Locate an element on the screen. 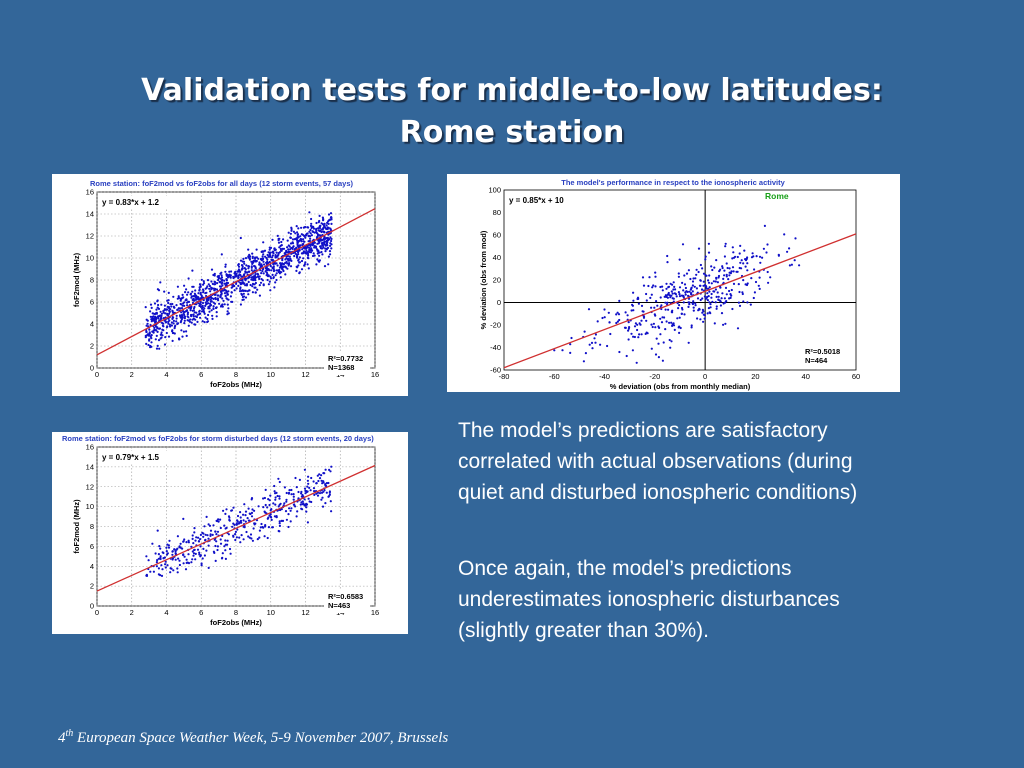 The width and height of the screenshot is (1024, 768). x-tick-label: 12 is located at coordinates (305, 374).